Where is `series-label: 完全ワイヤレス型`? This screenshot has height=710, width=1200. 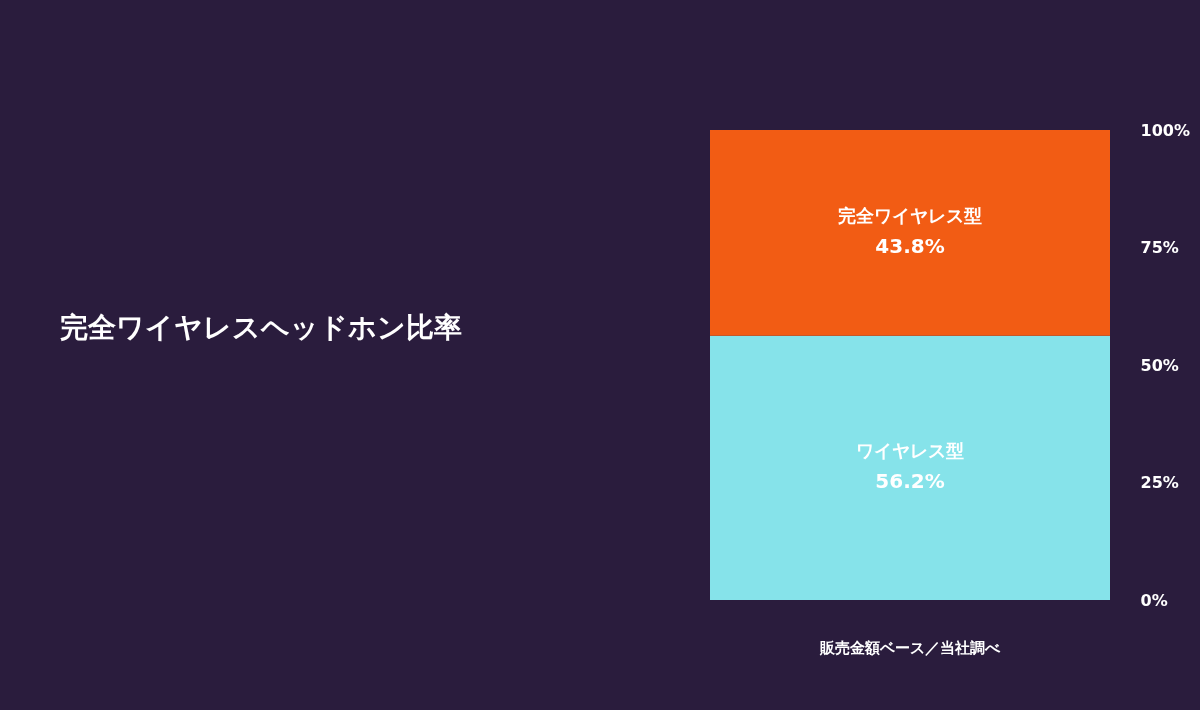 series-label: 完全ワイヤレス型 is located at coordinates (910, 215).